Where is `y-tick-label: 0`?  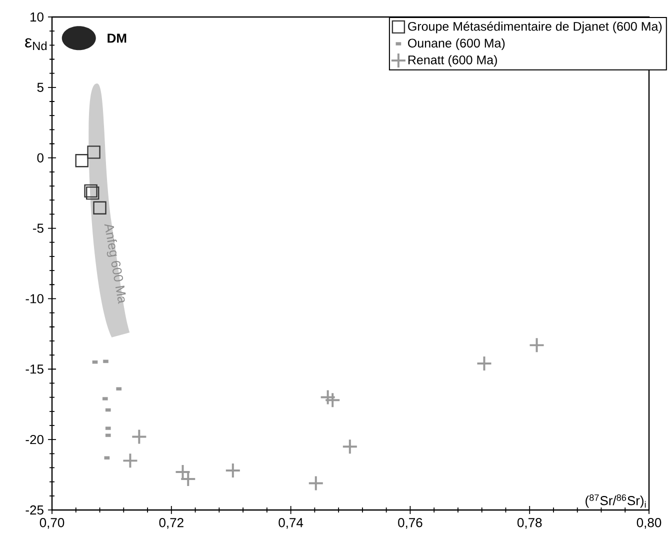
y-tick-label: 0 is located at coordinates (40, 157).